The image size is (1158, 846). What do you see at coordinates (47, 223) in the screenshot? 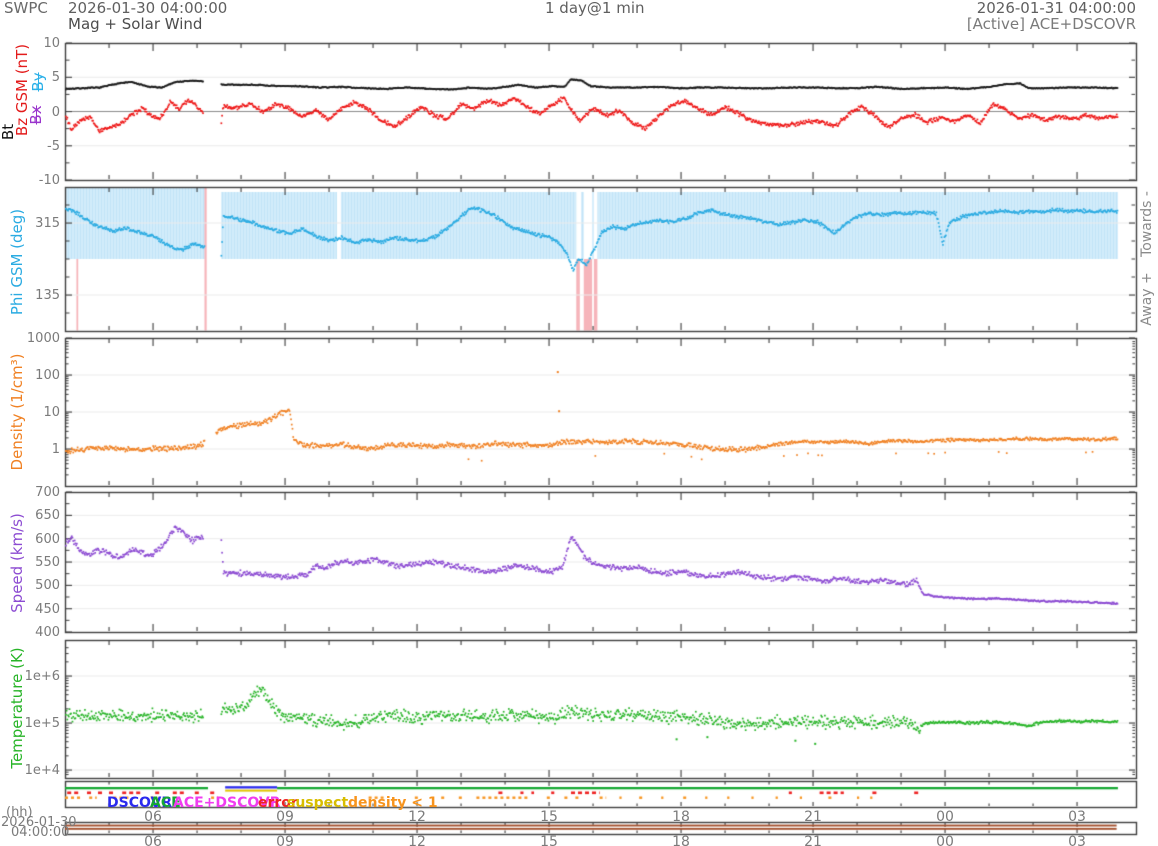
I see `y-tick-label: 315` at bounding box center [47, 223].